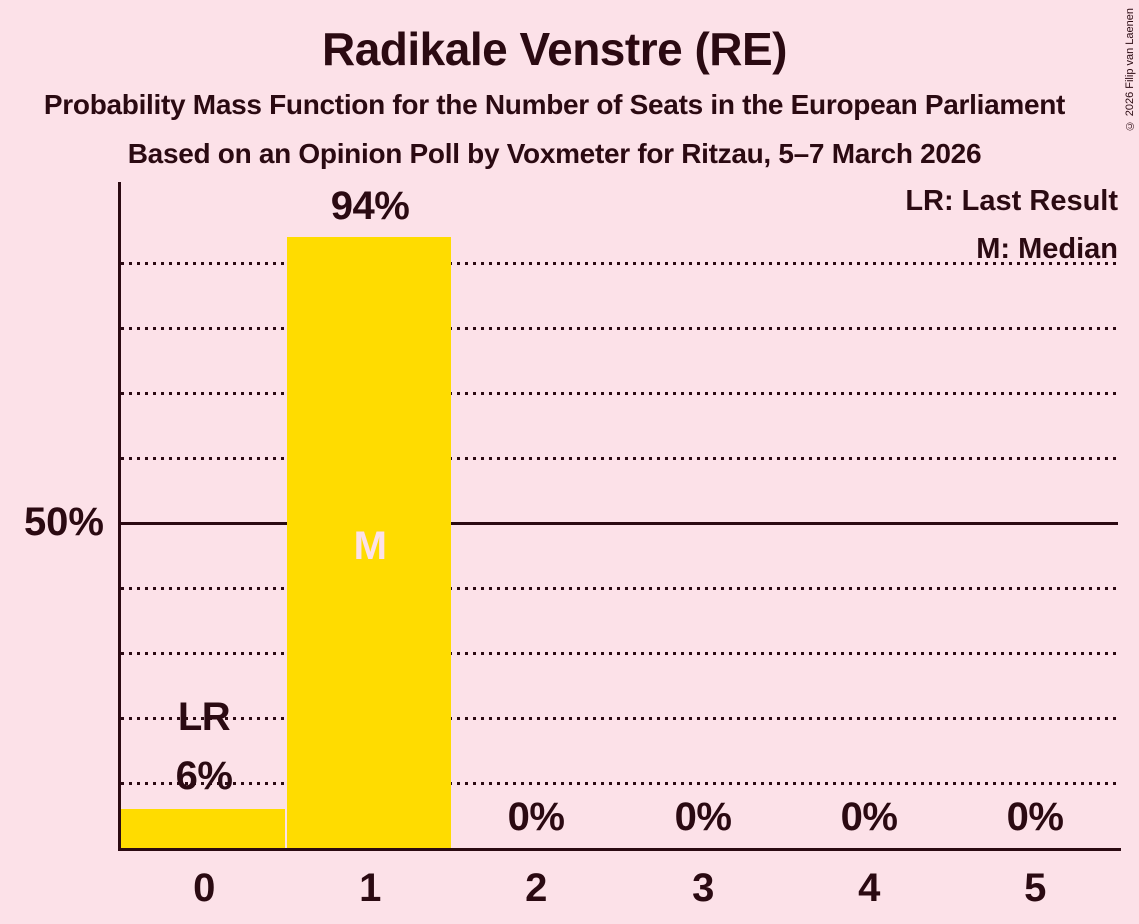  Describe the element at coordinates (63, 522) in the screenshot. I see `y-tick-label-50: 50%` at that location.